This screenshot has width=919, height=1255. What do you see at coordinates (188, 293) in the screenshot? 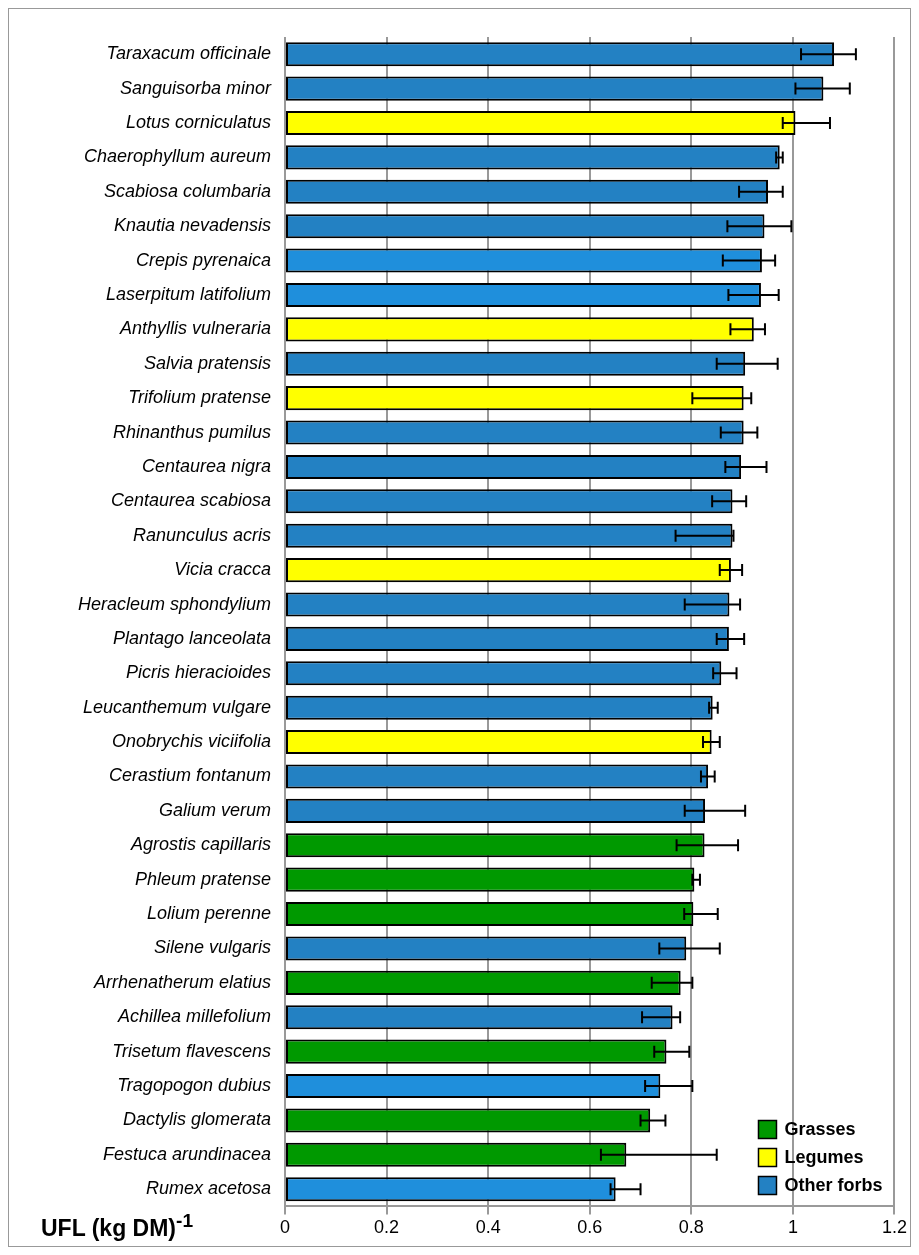
I see `y-tick-label: Laserpitum latifolium` at bounding box center [188, 293].